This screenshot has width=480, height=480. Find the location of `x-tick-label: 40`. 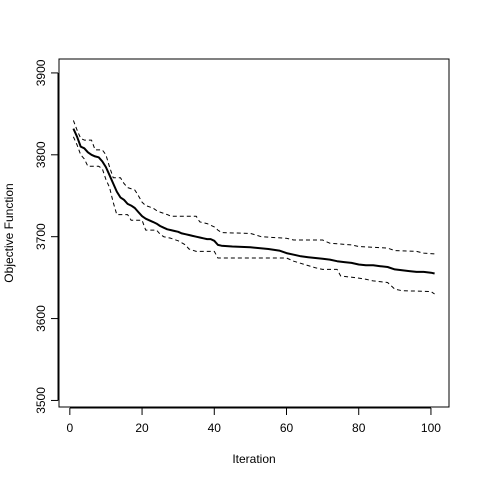

x-tick-label: 40 is located at coordinates (215, 428).